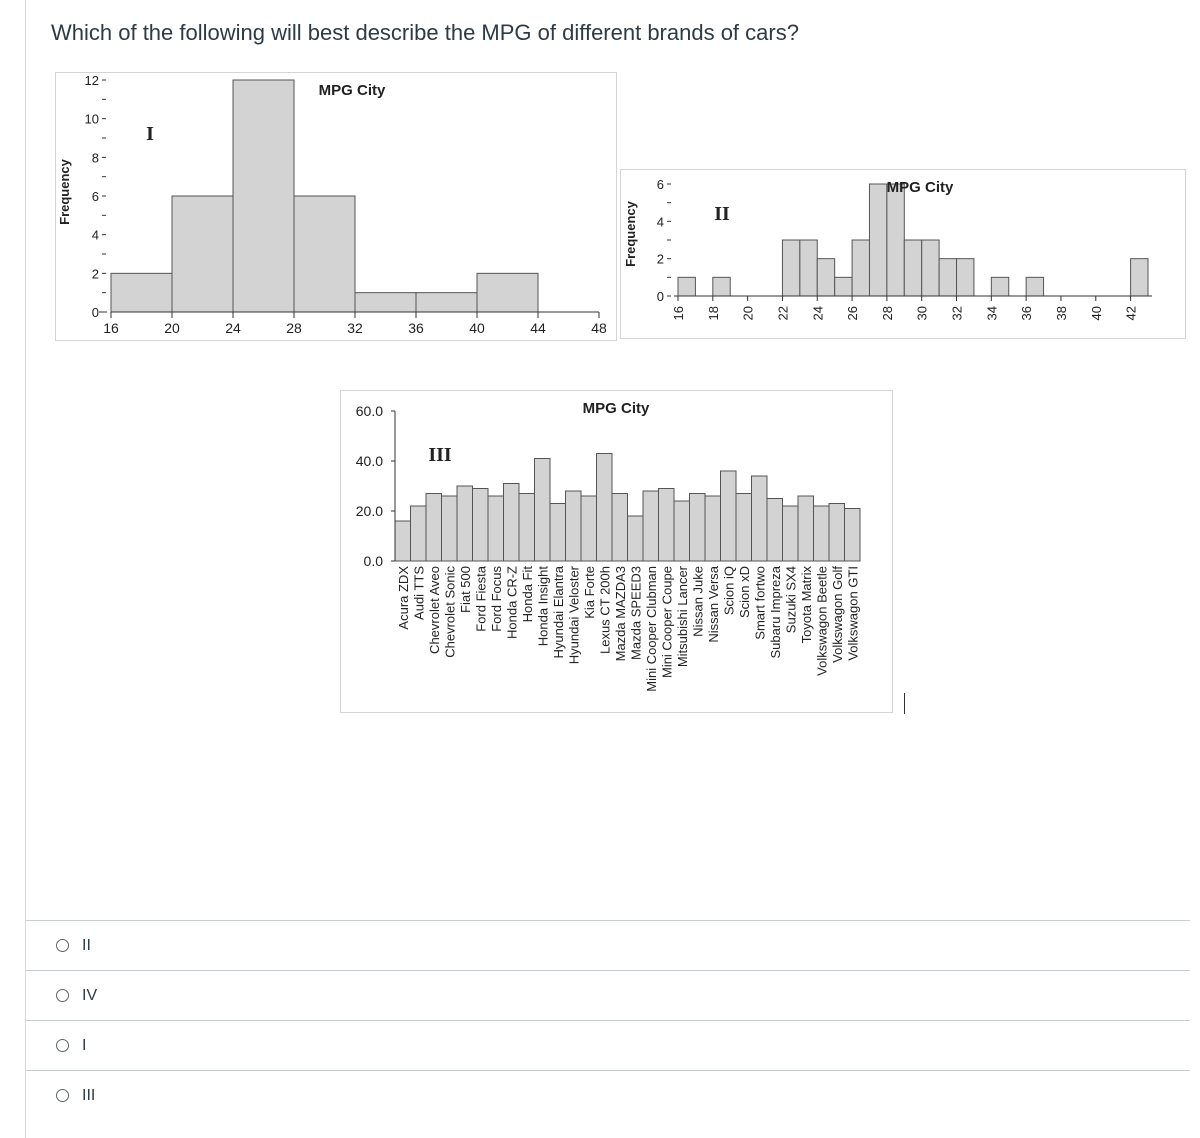  Describe the element at coordinates (89, 1095) in the screenshot. I see `answer-label: III` at that location.